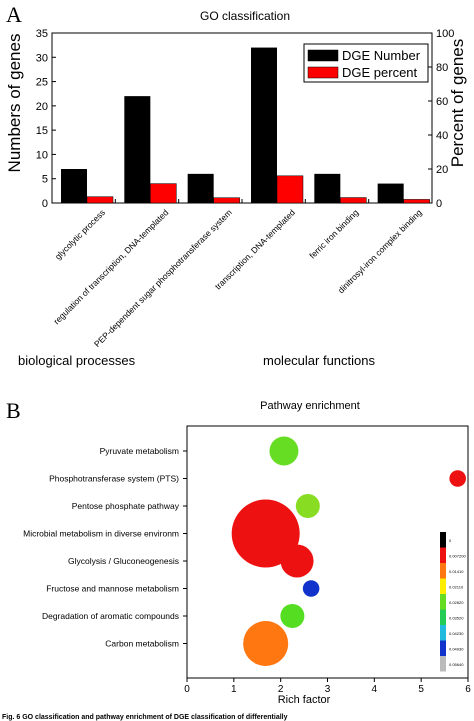  I want to click on ytick-label-right: 0, so click(439, 204).